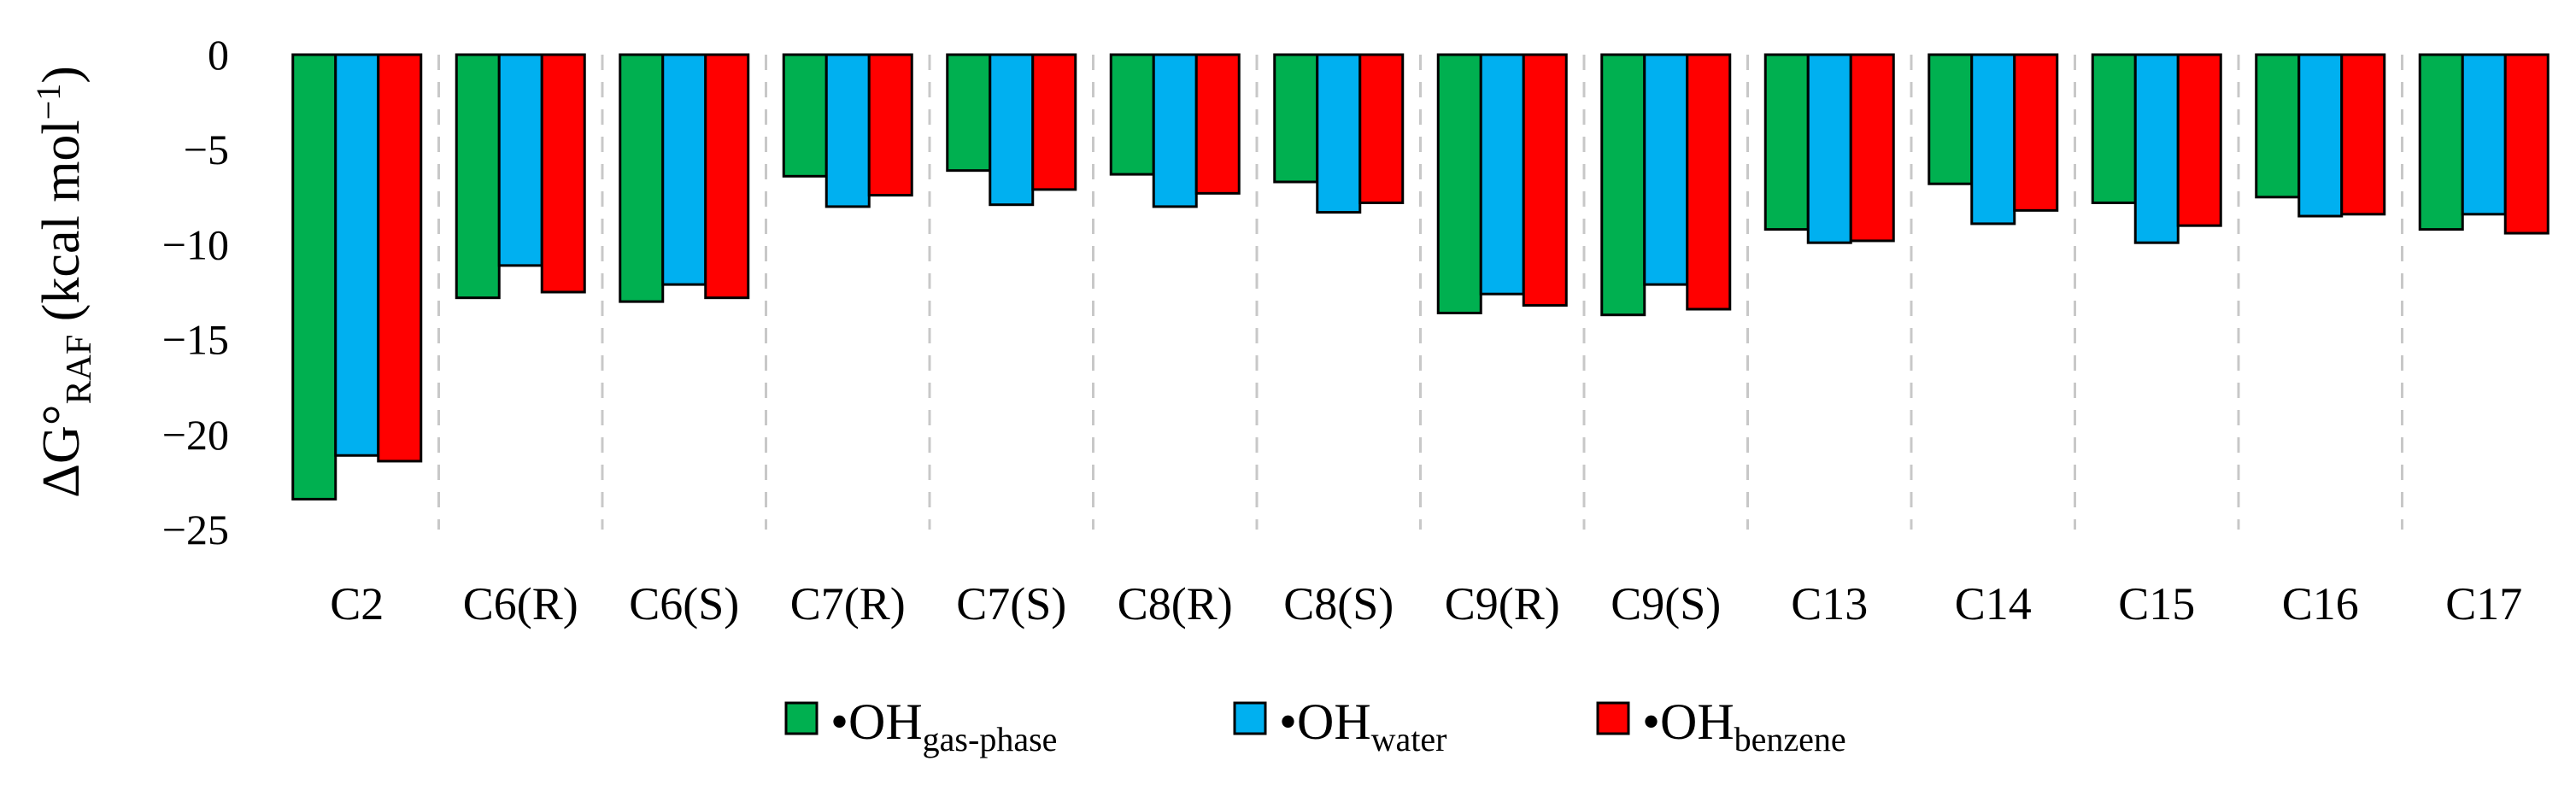 This screenshot has width=2576, height=802. What do you see at coordinates (2484, 135) in the screenshot?
I see `bar-C17-water` at bounding box center [2484, 135].